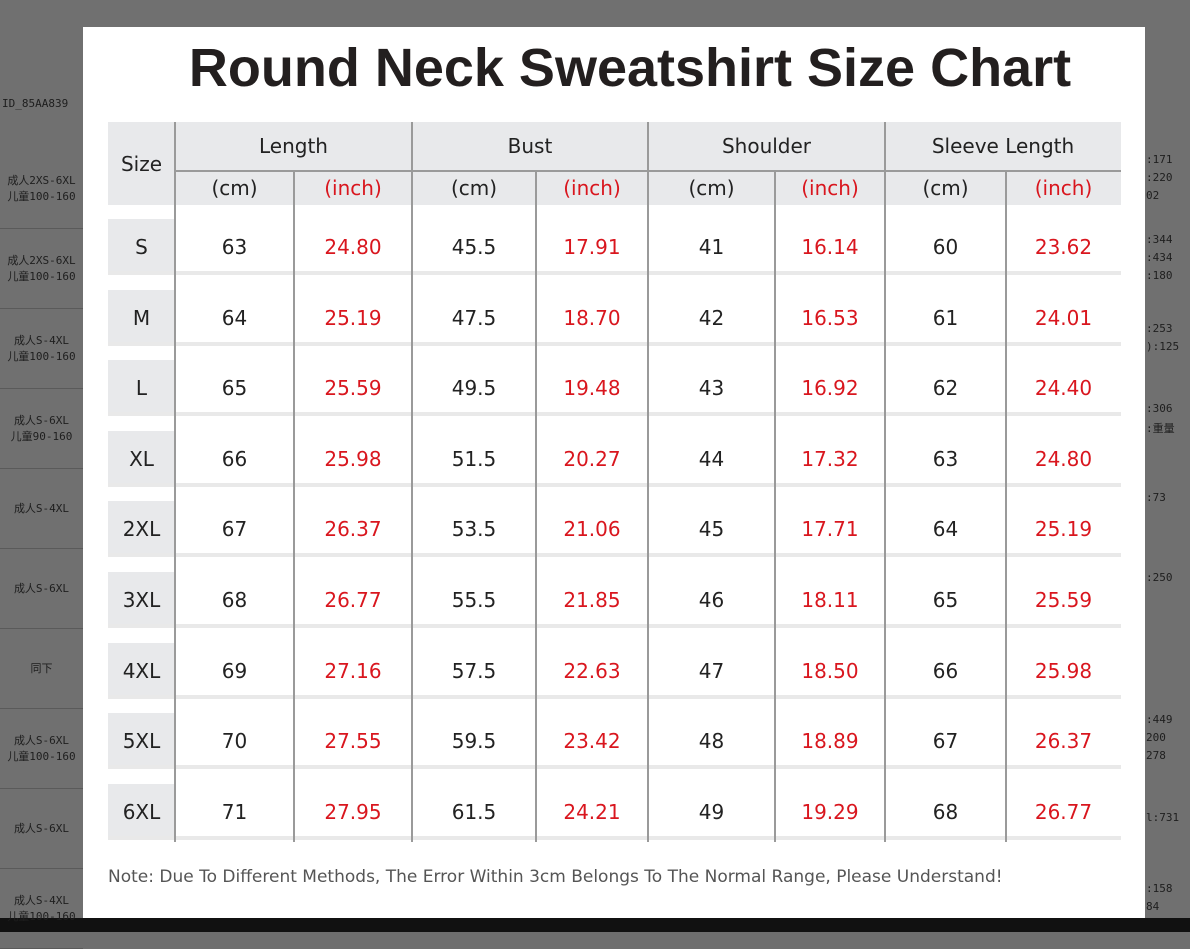 This screenshot has height=949, width=1190. What do you see at coordinates (830, 247) in the screenshot?
I see `value-cell: 16.14` at bounding box center [830, 247].